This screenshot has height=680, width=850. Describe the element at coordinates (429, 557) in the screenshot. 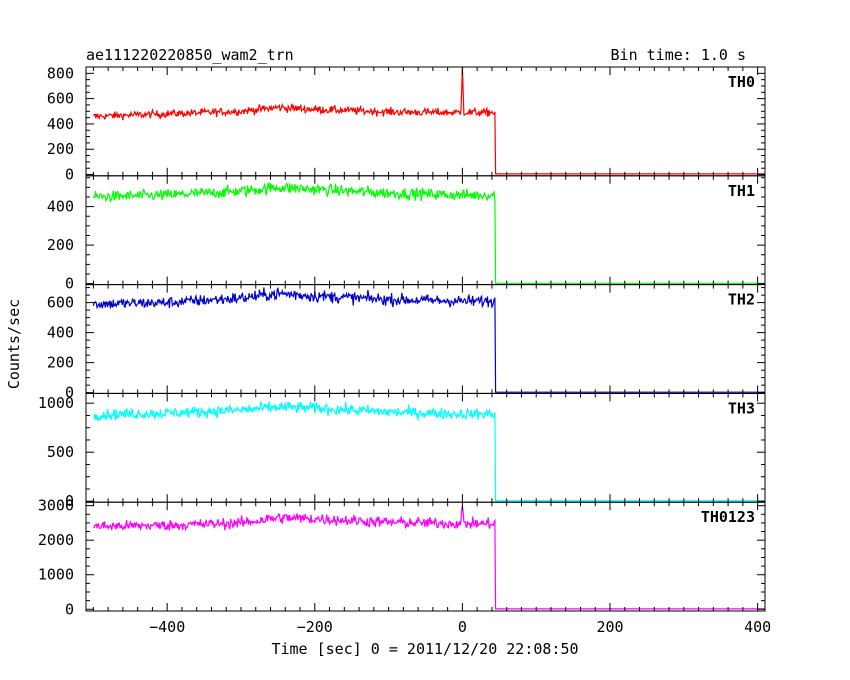

I see `series-line-th0123` at that location.